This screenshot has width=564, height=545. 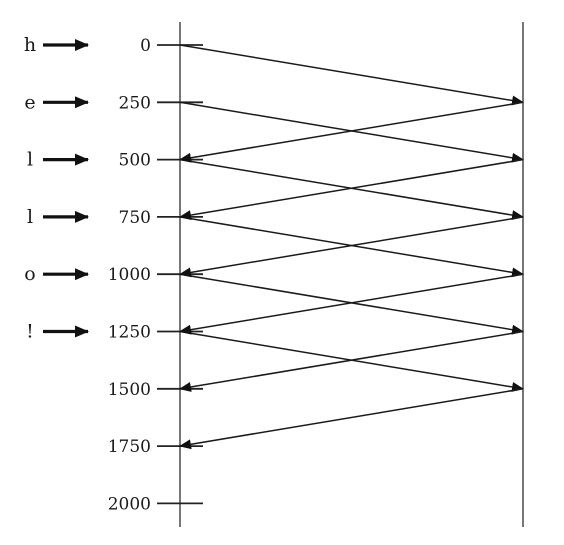 What do you see at coordinates (129, 390) in the screenshot?
I see `tick-label: 1500` at bounding box center [129, 390].